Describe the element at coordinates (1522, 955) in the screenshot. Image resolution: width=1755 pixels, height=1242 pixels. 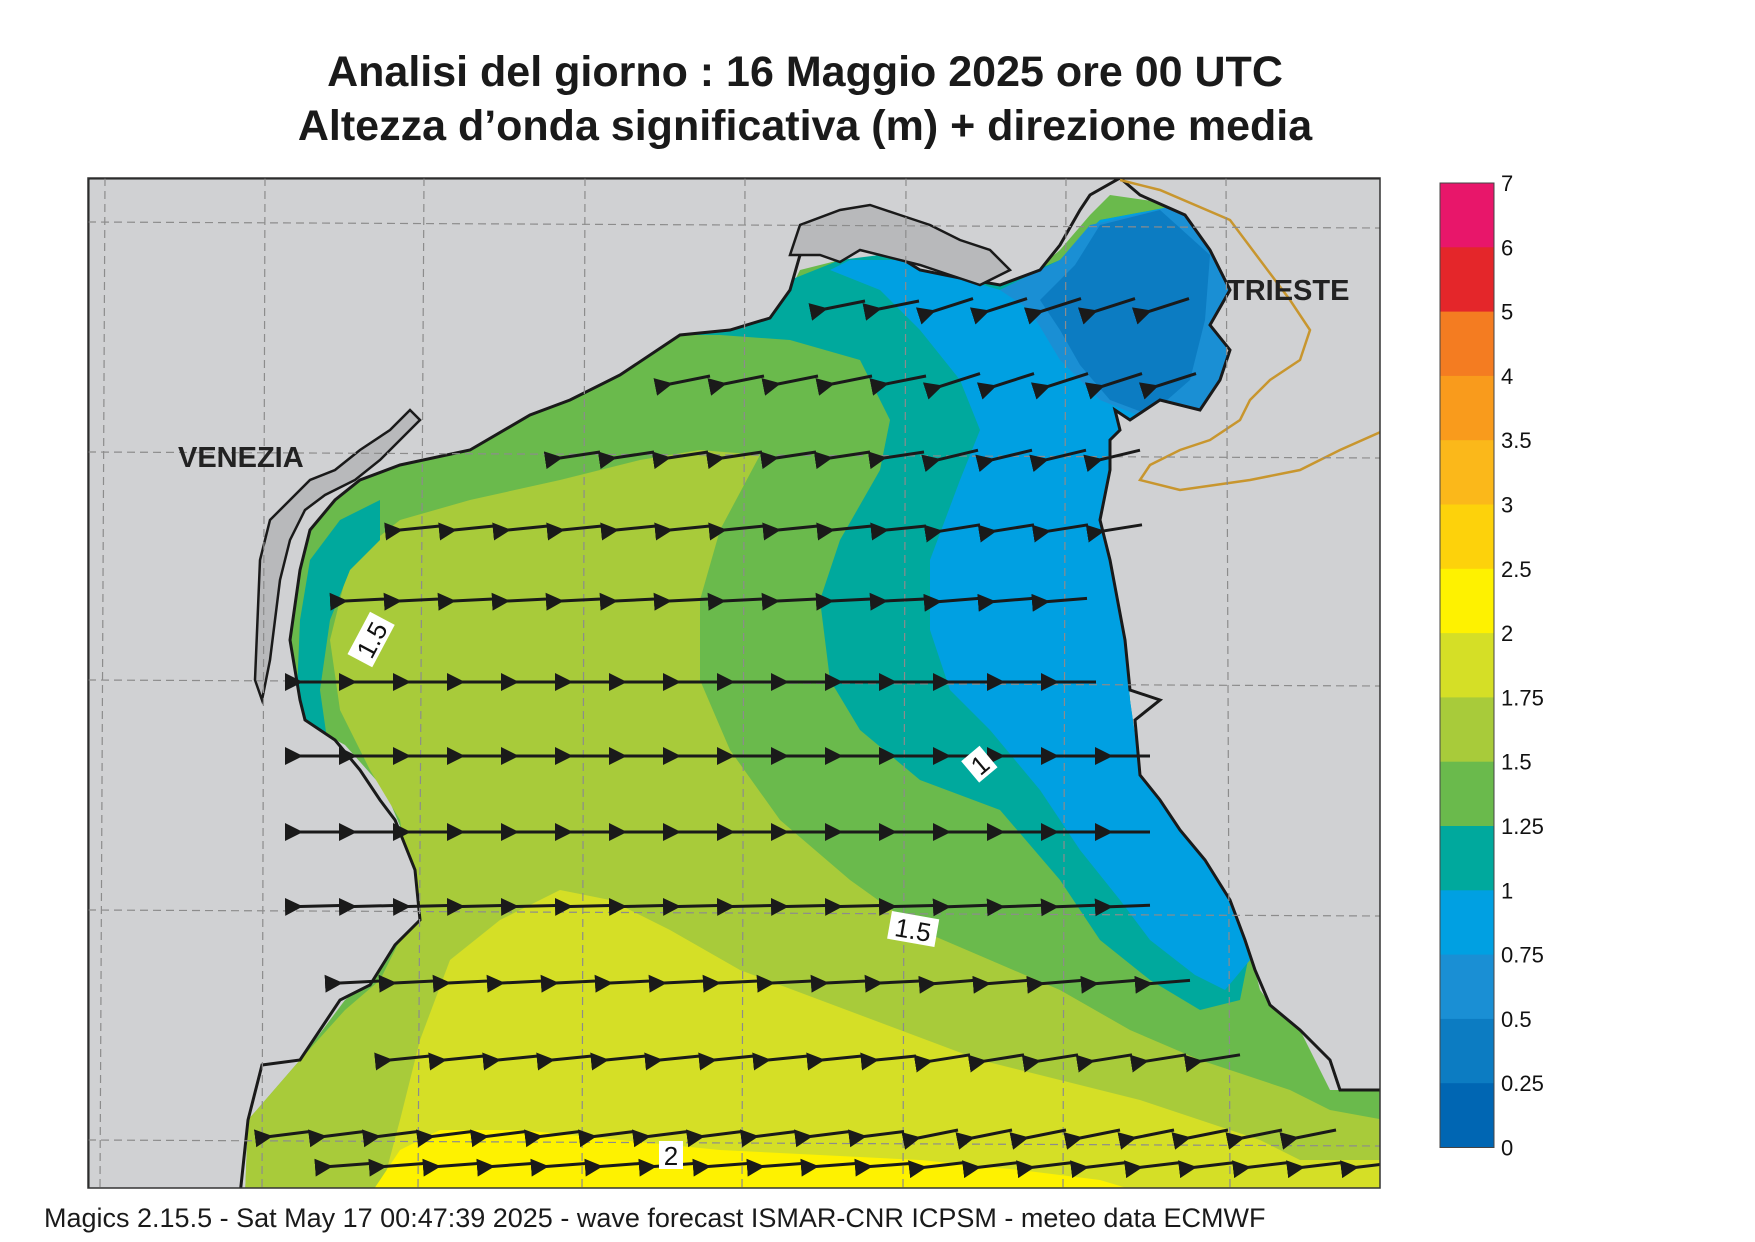
I see `legend-tick-label: 0.75` at that location.